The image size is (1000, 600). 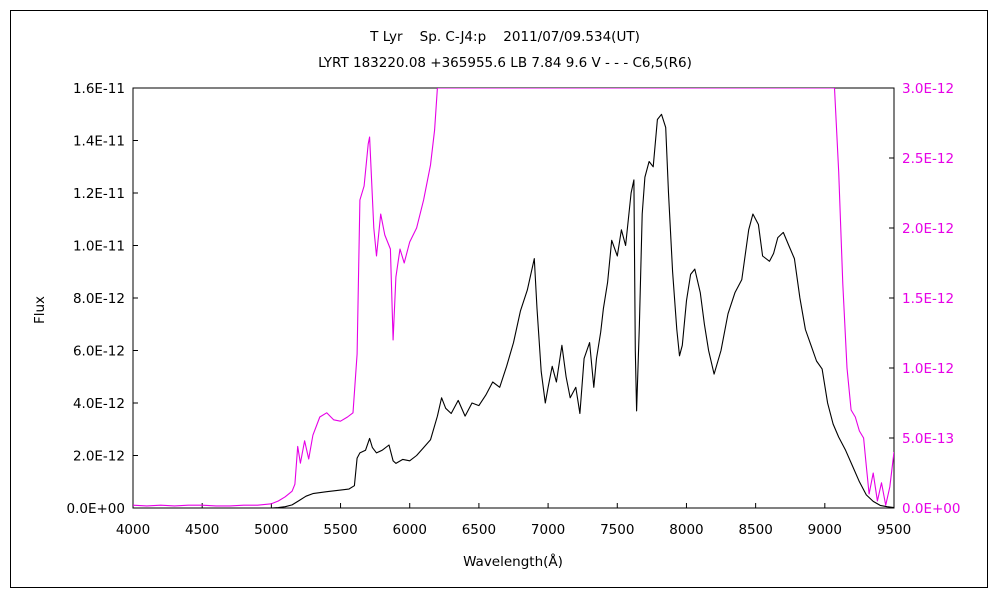 I want to click on y-left-tick-label: 1.2E-11, so click(x=99, y=194).